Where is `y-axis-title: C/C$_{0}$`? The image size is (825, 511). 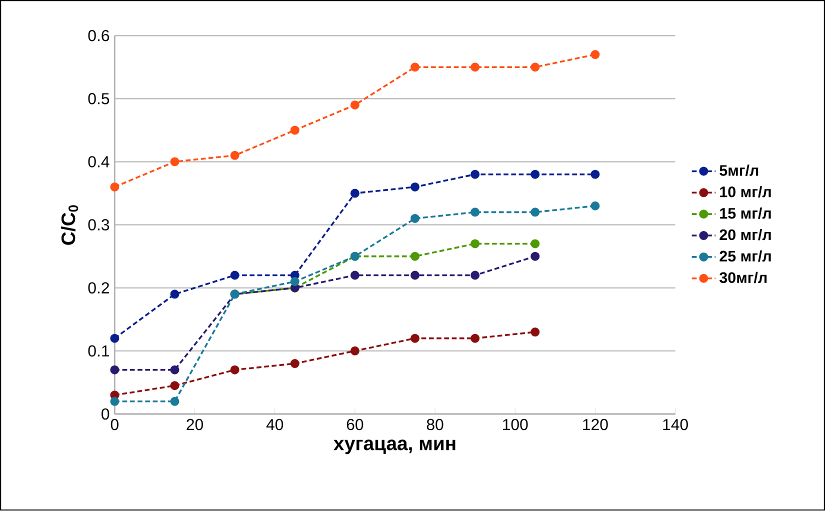
y-axis-title: C/C$_{0}$ is located at coordinates (69, 225).